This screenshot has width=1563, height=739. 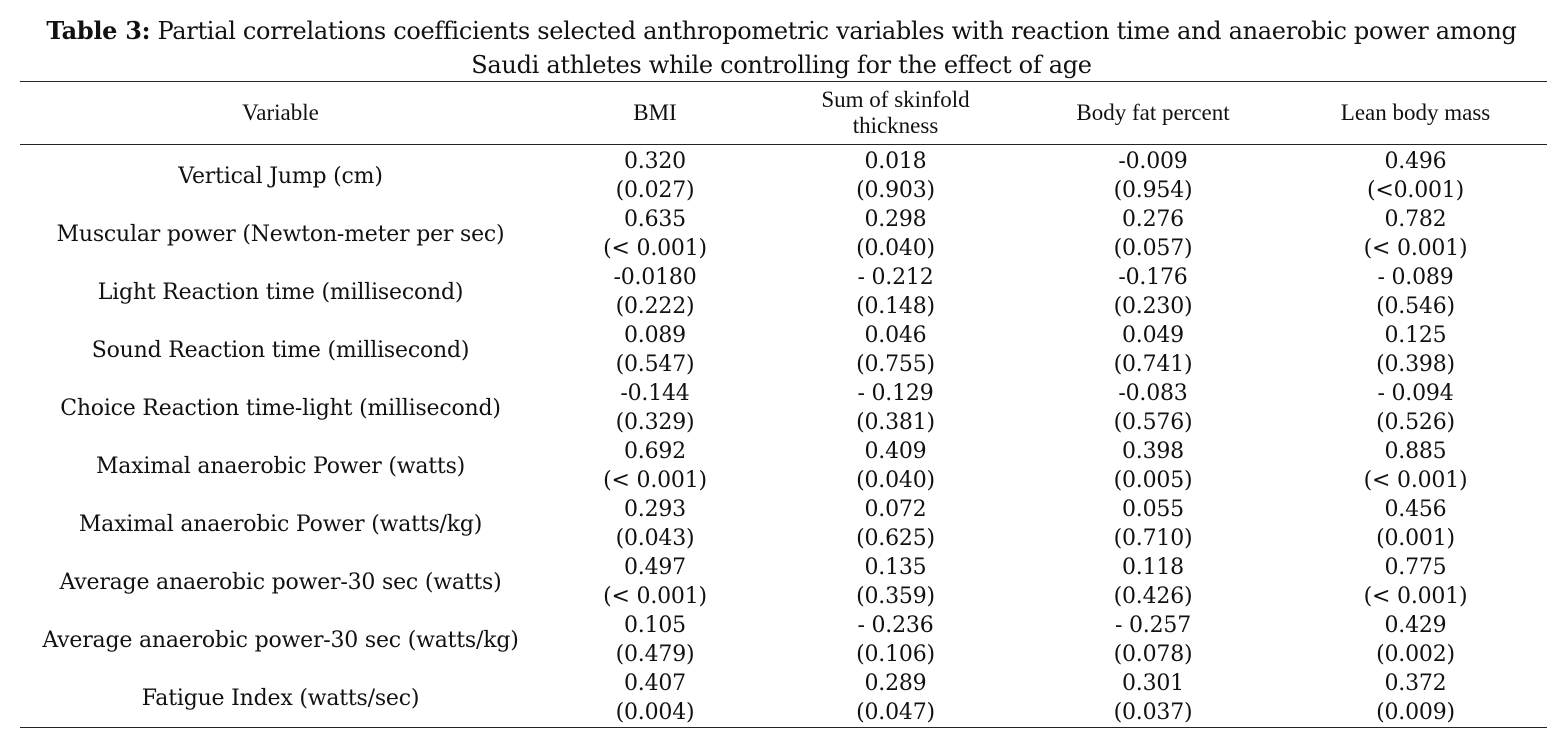 What do you see at coordinates (895, 292) in the screenshot?
I see `cell-skinfold: - 0.212 (0.148)` at bounding box center [895, 292].